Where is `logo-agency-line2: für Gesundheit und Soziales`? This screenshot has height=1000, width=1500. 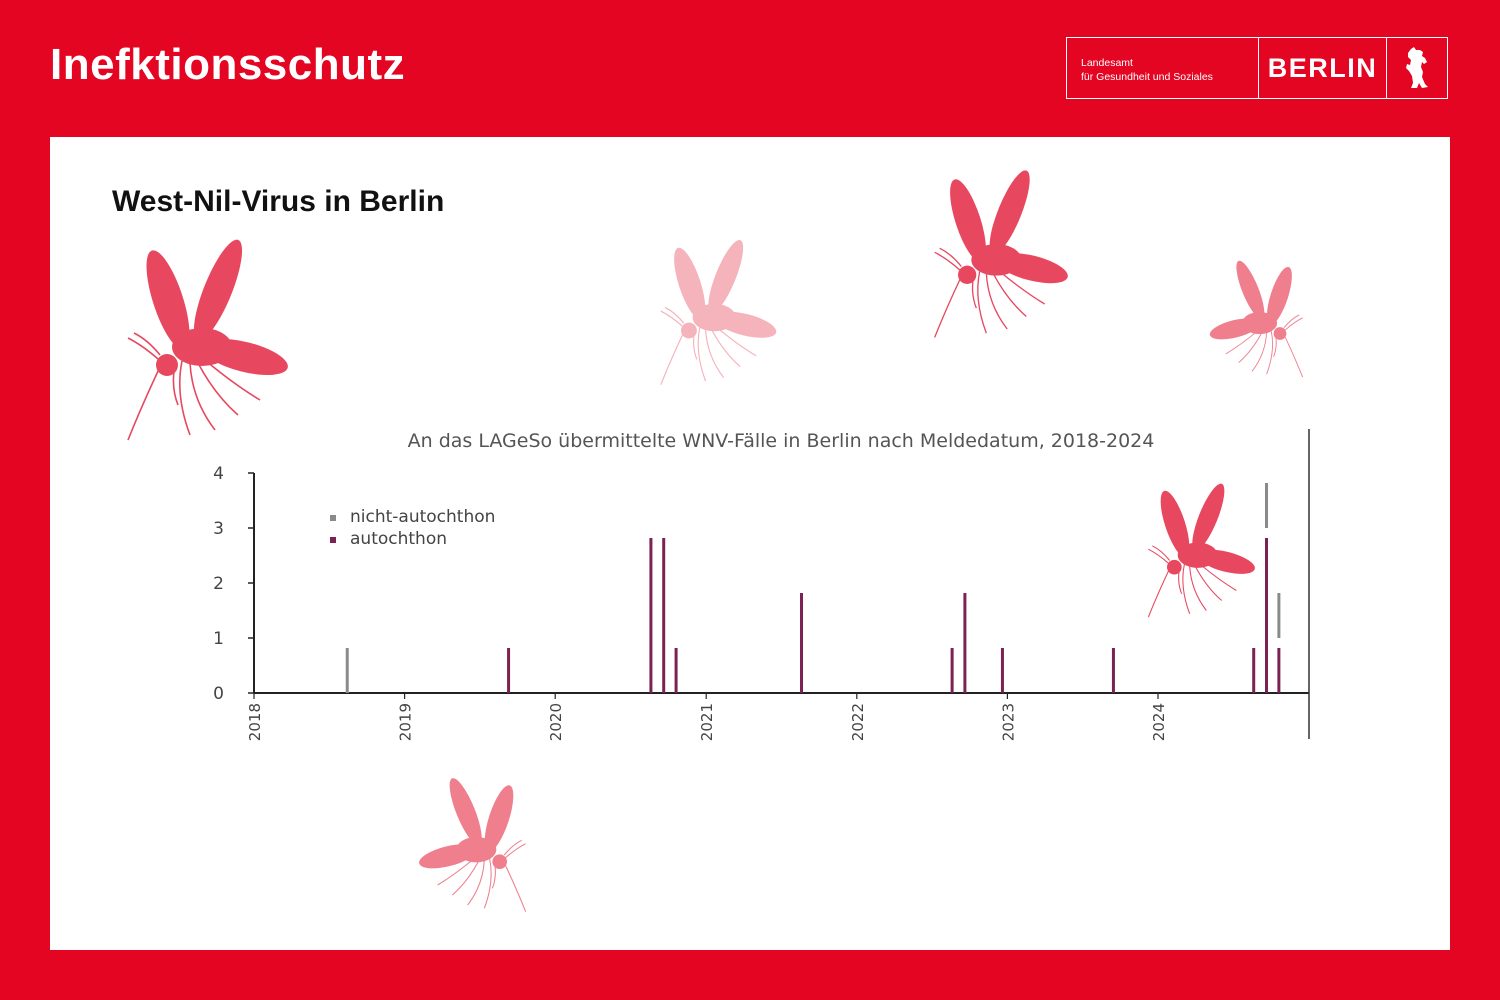
logo-agency-line2: für Gesundheit und Soziales is located at coordinates (1147, 77).